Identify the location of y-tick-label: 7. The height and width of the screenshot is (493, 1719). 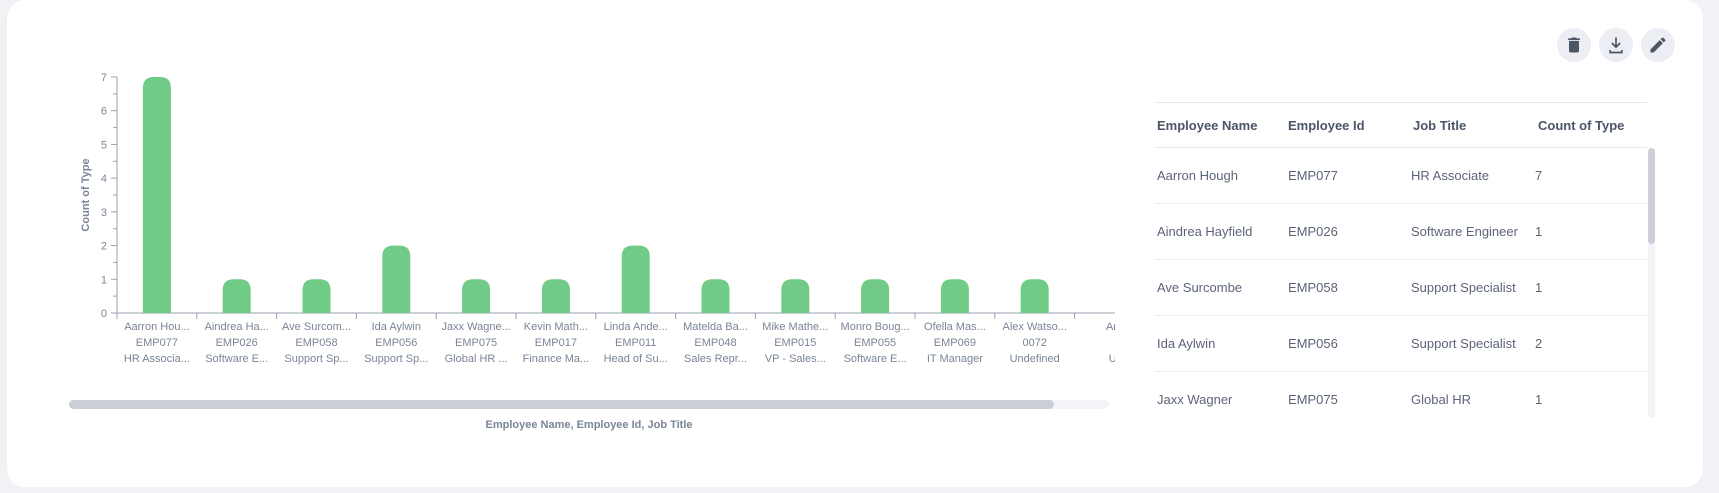
(104, 78).